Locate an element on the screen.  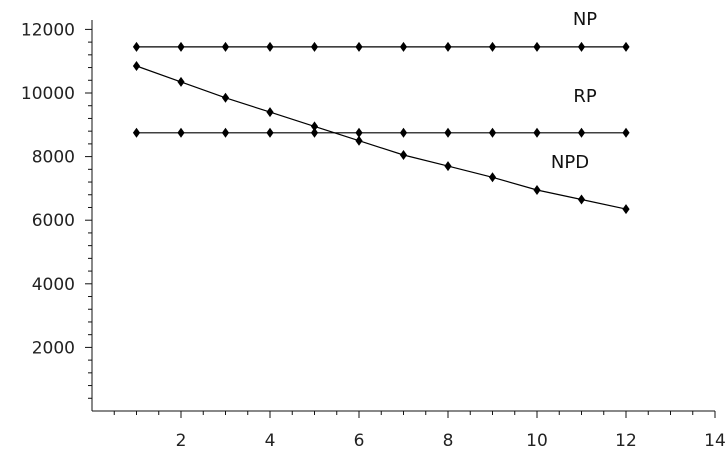
y-tick-label: 12000 is located at coordinates (48, 30).